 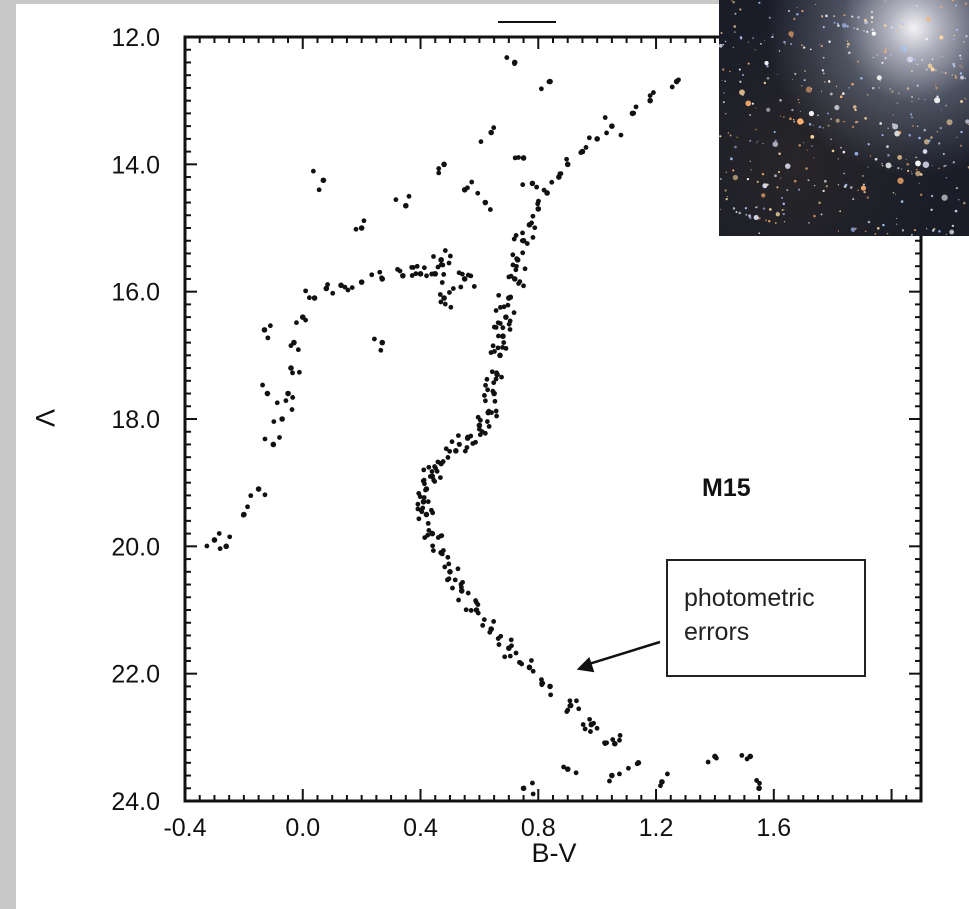 What do you see at coordinates (844, 118) in the screenshot?
I see `star-field` at bounding box center [844, 118].